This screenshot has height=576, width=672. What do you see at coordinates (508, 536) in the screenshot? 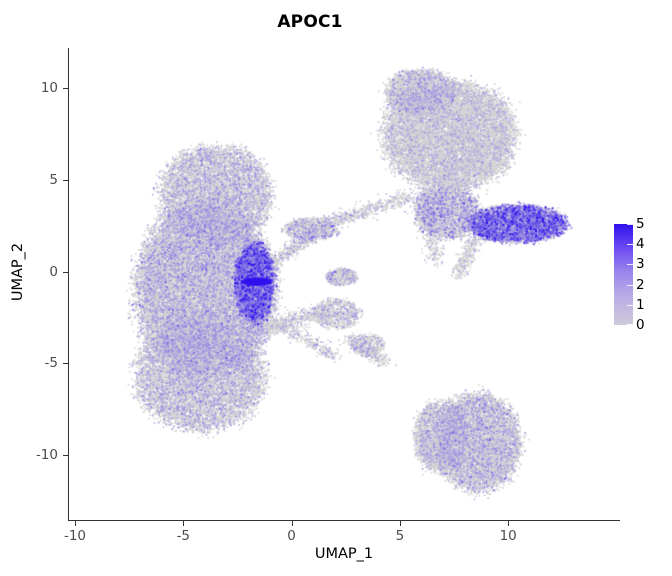
I see `x-tick-label: 10` at bounding box center [508, 536].